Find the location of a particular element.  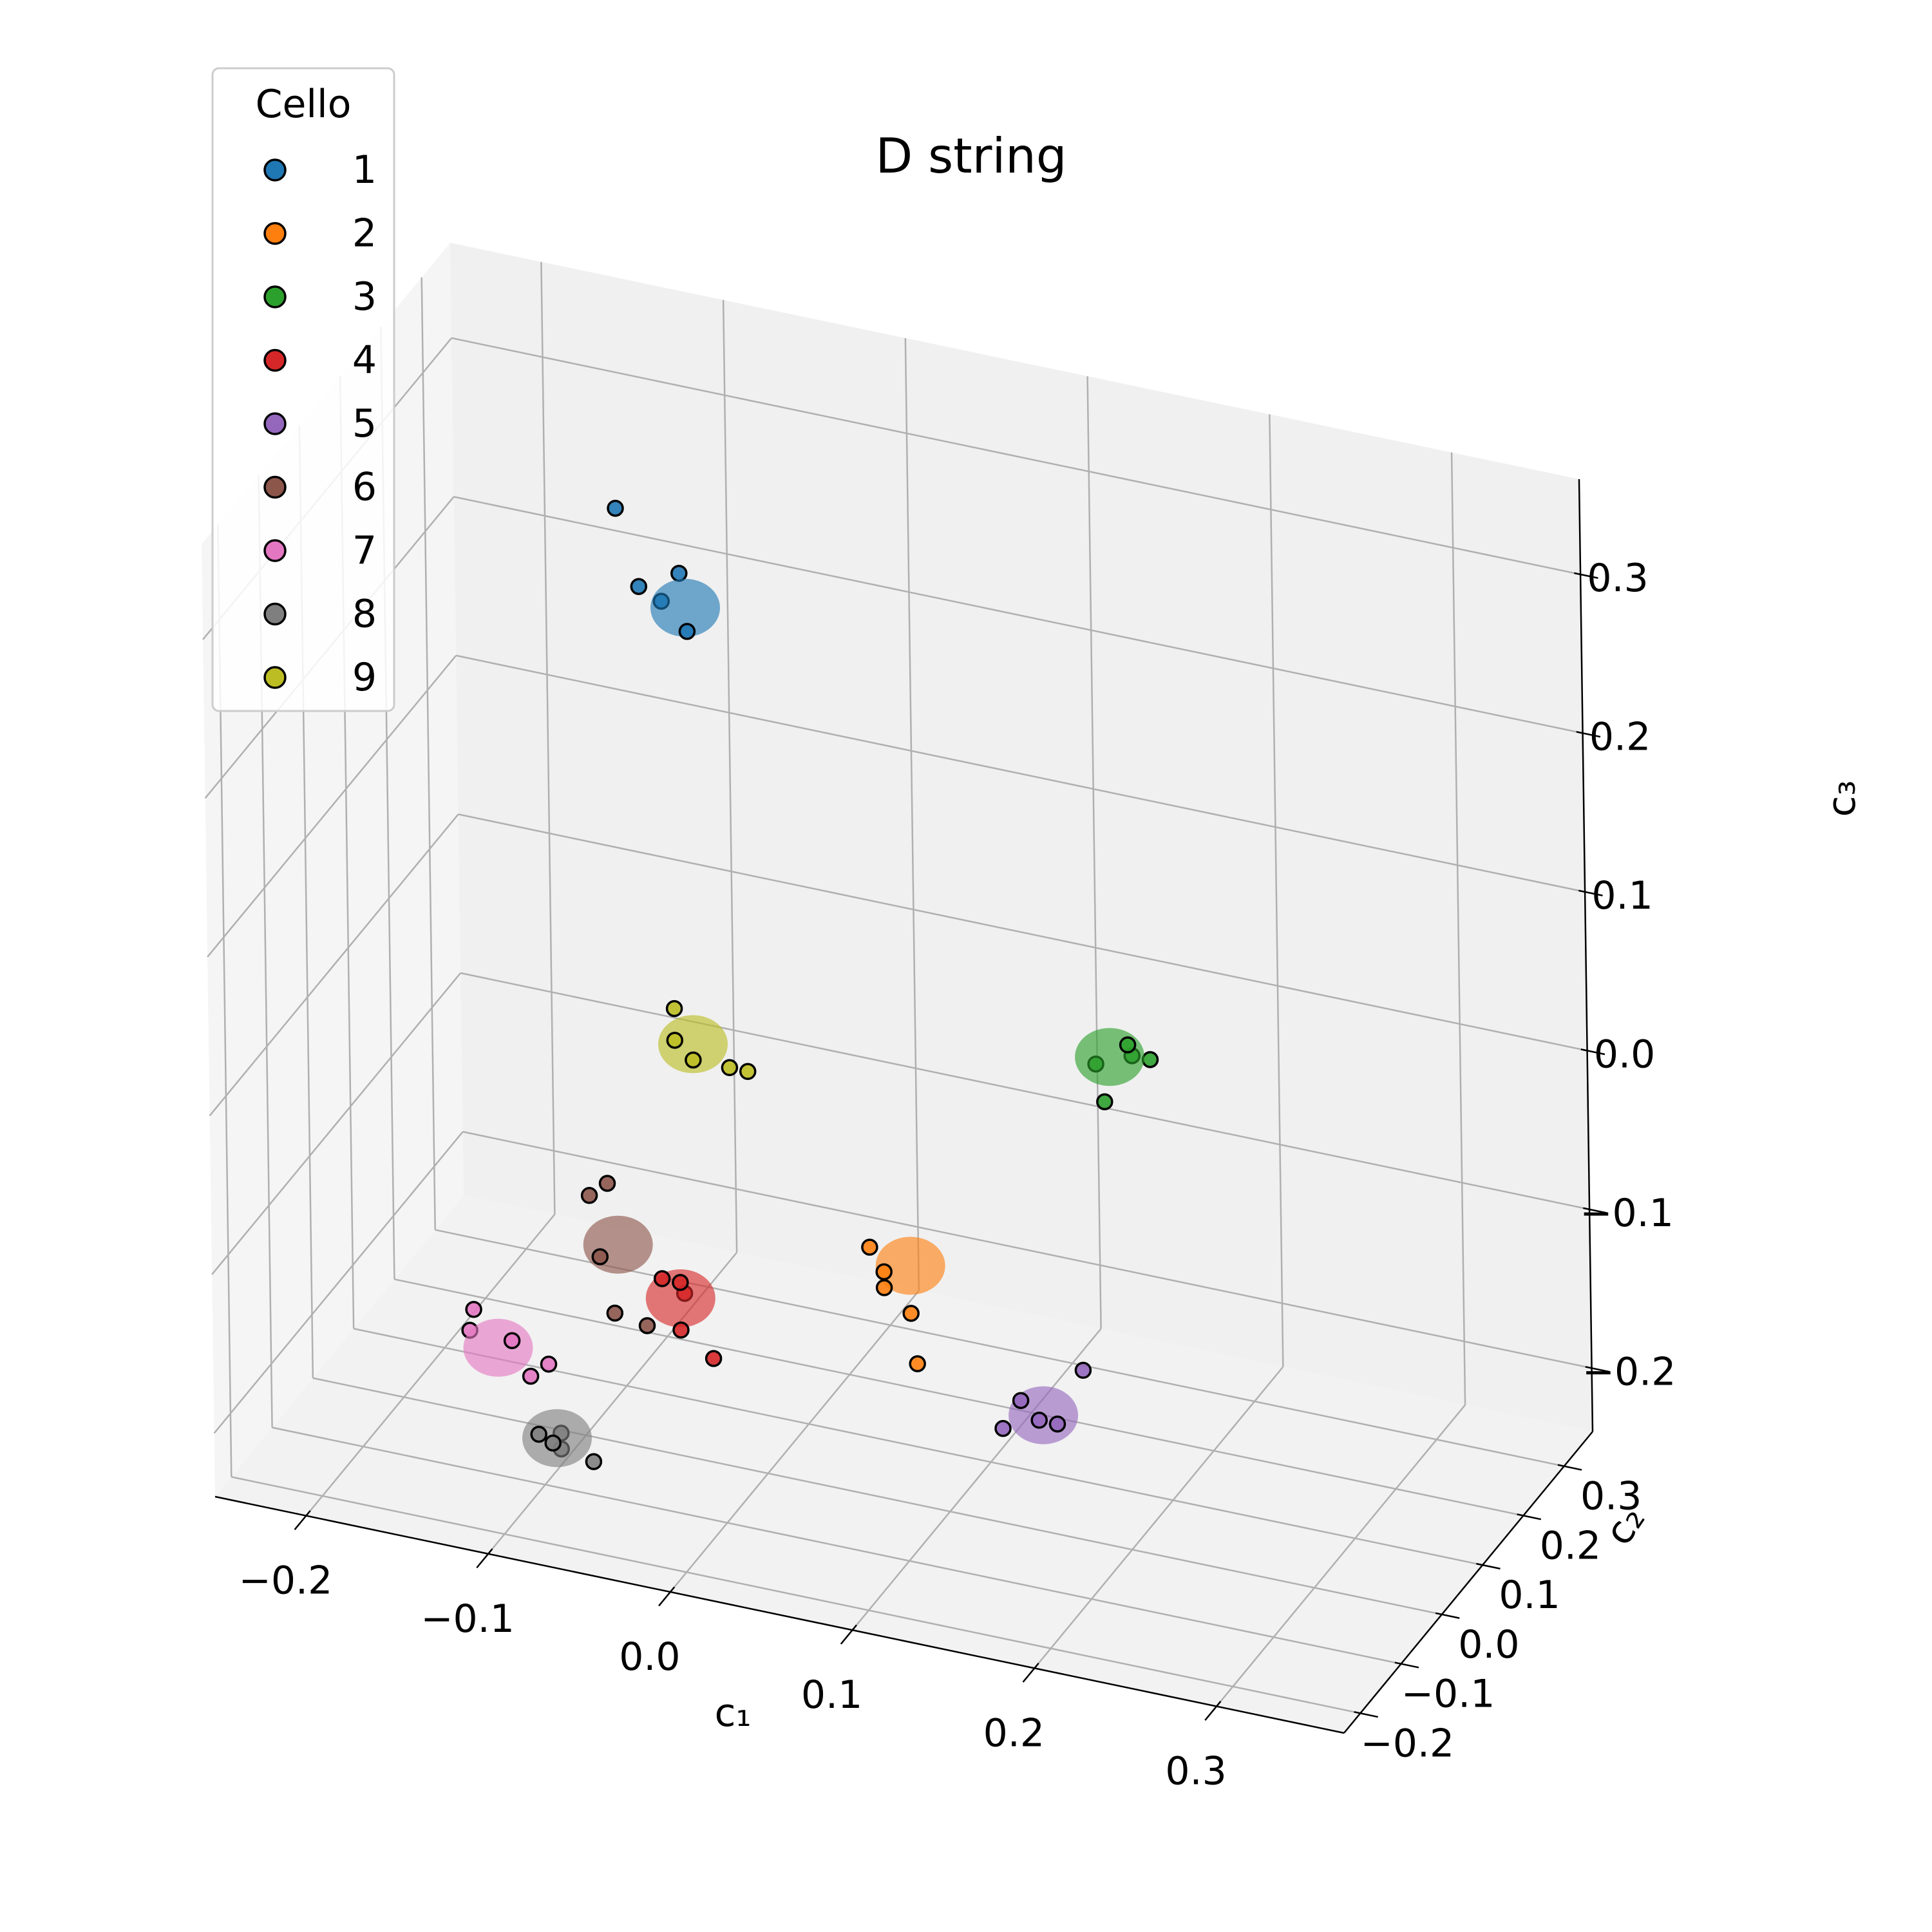

x-axis-line is located at coordinates (780, 1614).